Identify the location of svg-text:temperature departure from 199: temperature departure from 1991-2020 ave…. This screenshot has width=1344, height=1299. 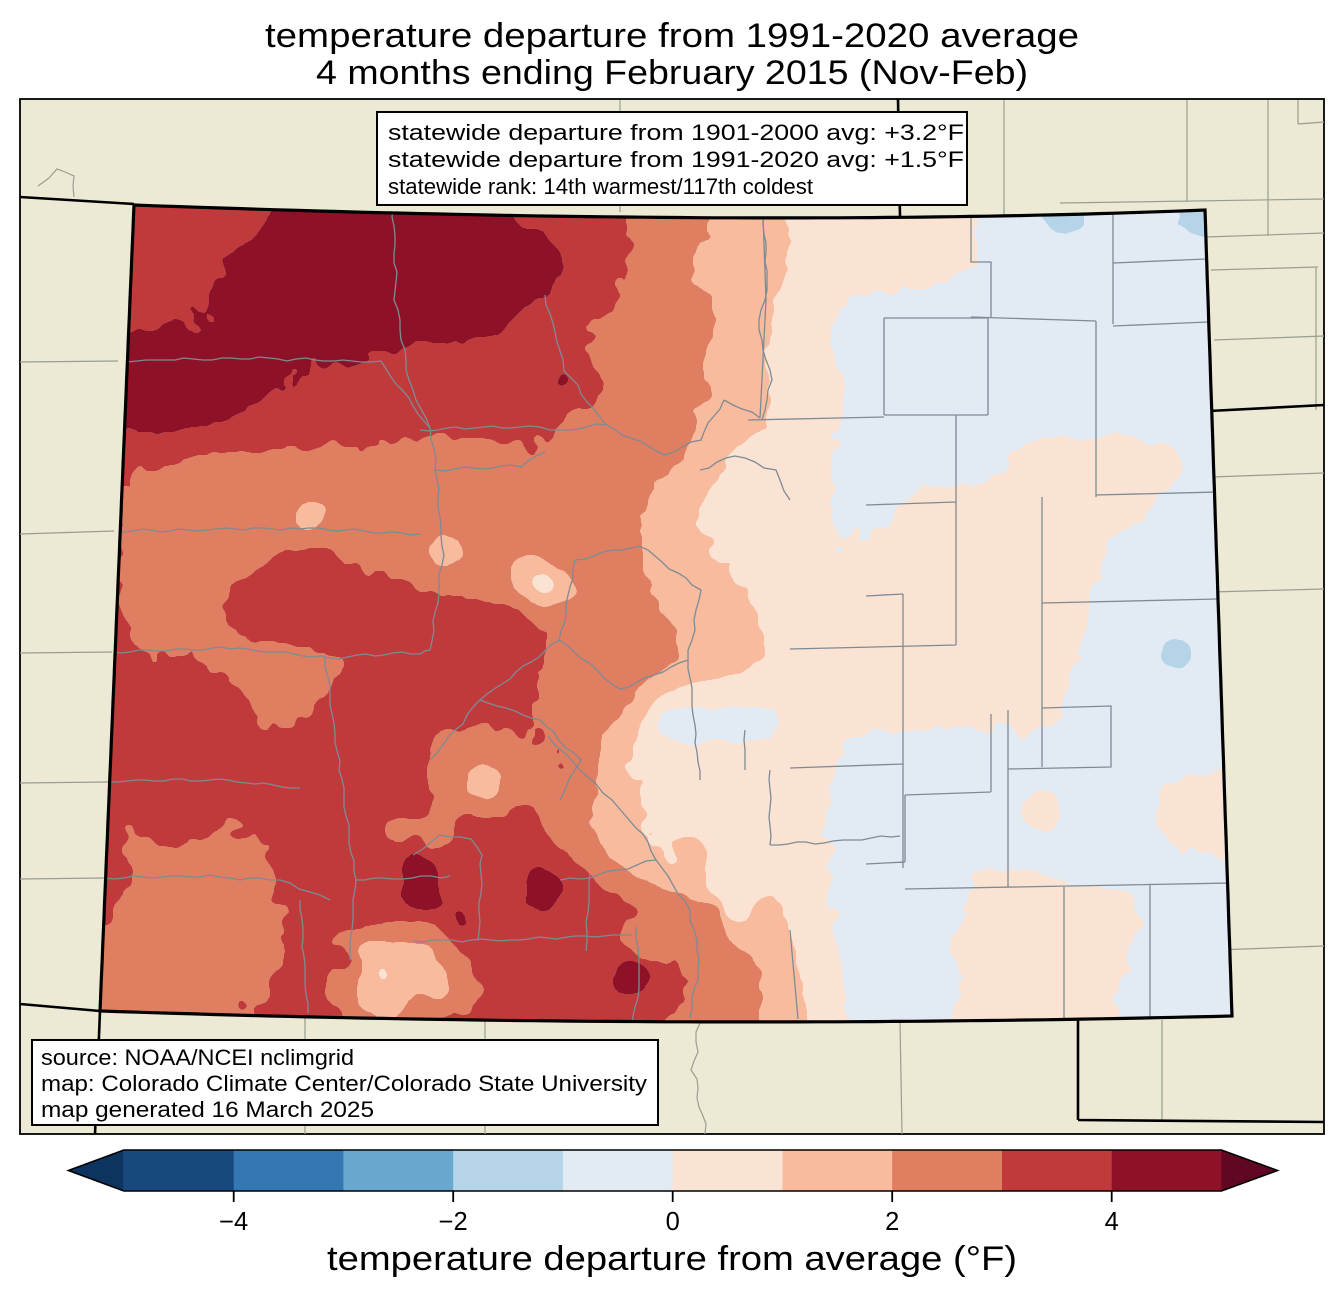
(672, 36).